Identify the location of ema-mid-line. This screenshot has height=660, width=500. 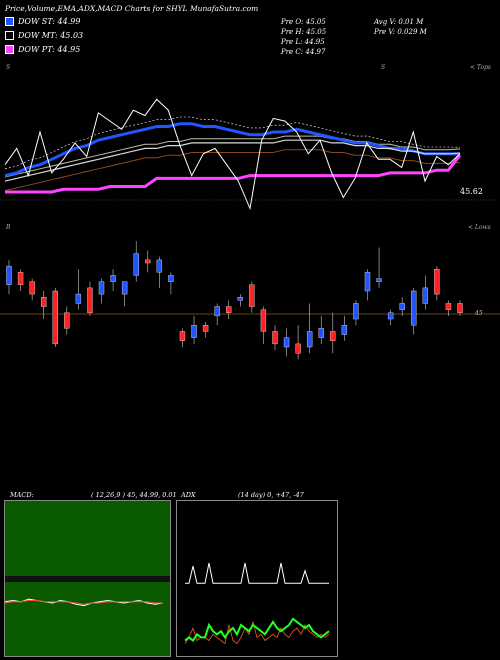
(232, 156).